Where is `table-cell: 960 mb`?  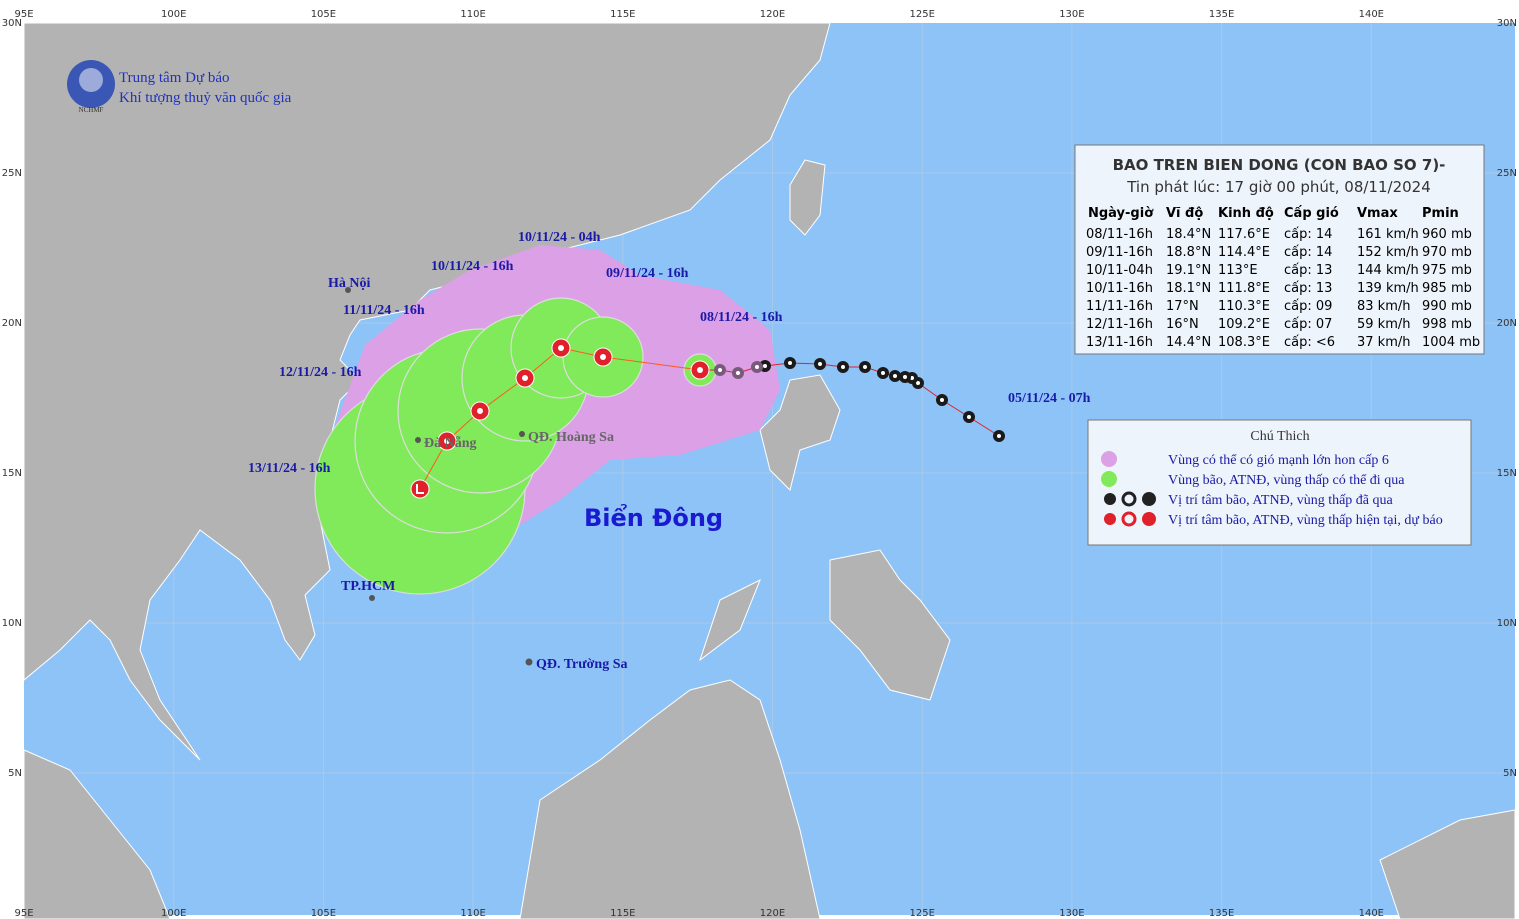
table-cell: 960 mb is located at coordinates (1447, 234).